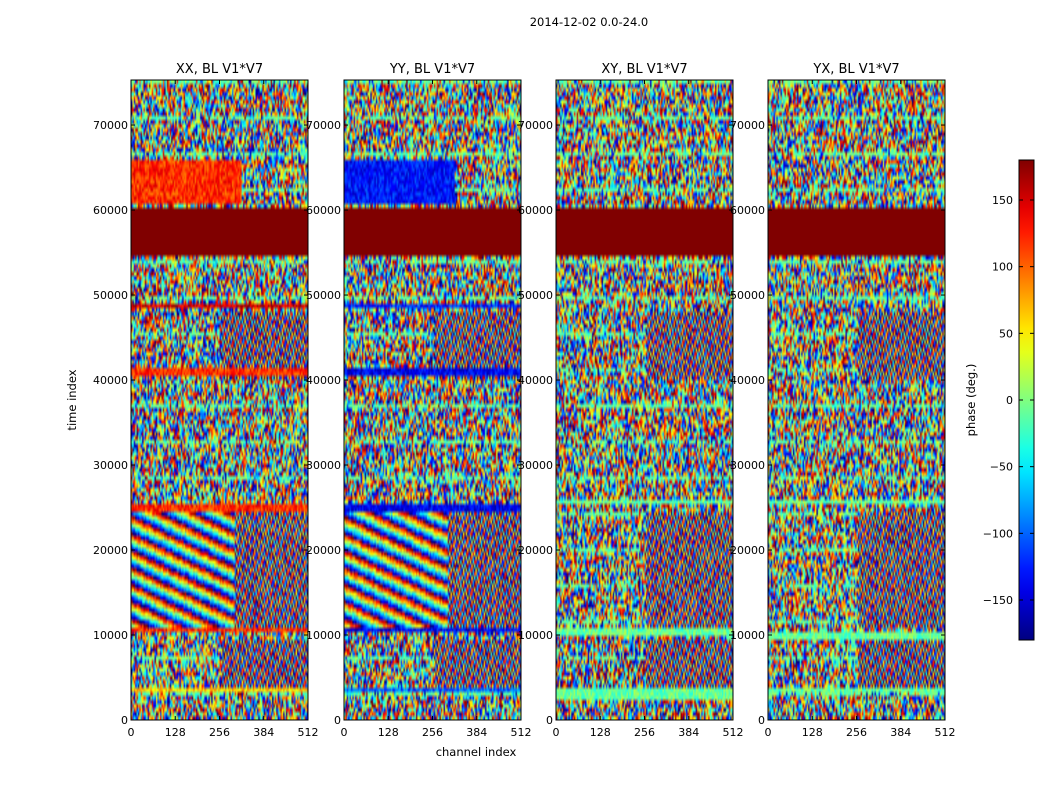 This screenshot has width=1050, height=800. I want to click on panel-title-0: XX, BL V1*V7, so click(219, 69).